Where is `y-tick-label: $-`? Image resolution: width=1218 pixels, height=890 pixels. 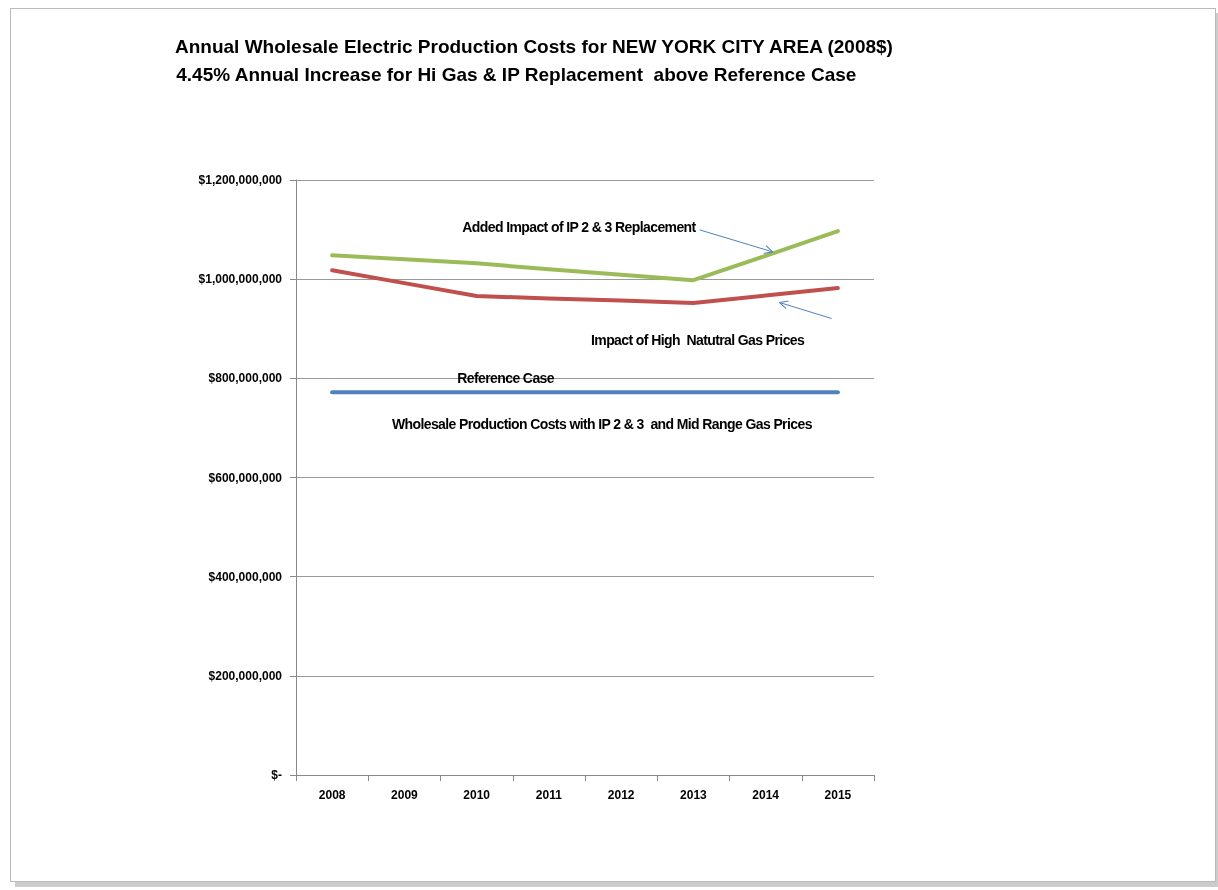 y-tick-label: $- is located at coordinates (276, 775).